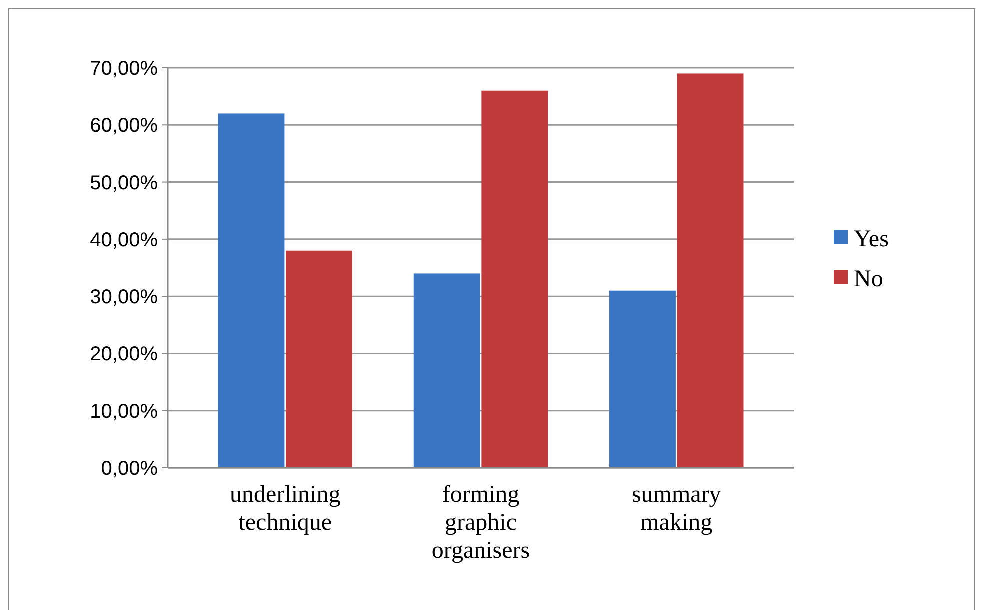 This screenshot has height=610, width=986. Describe the element at coordinates (129, 469) in the screenshot. I see `y-tick-label: 0,00%` at that location.